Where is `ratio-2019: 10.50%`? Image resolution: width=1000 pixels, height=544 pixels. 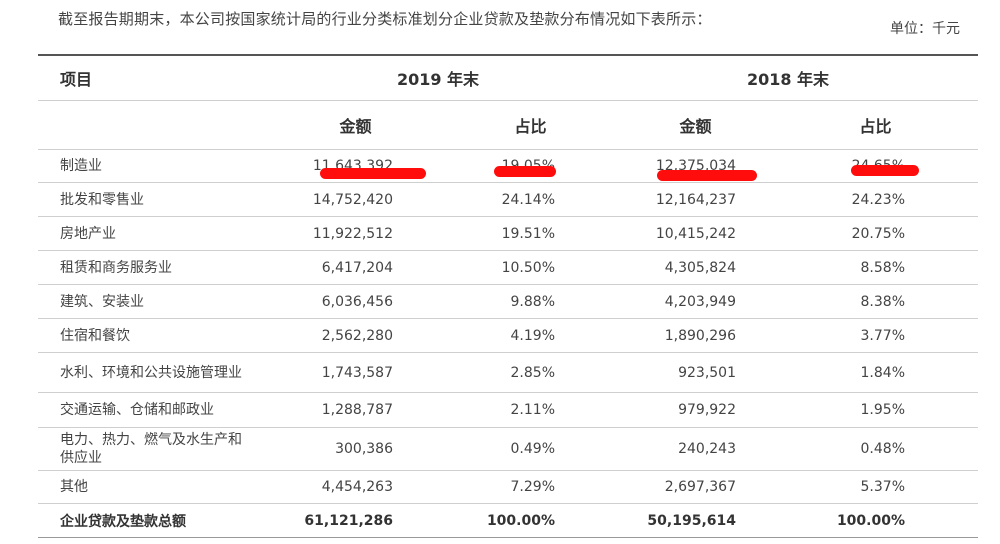
ratio-2019: 10.50% is located at coordinates (528, 267).